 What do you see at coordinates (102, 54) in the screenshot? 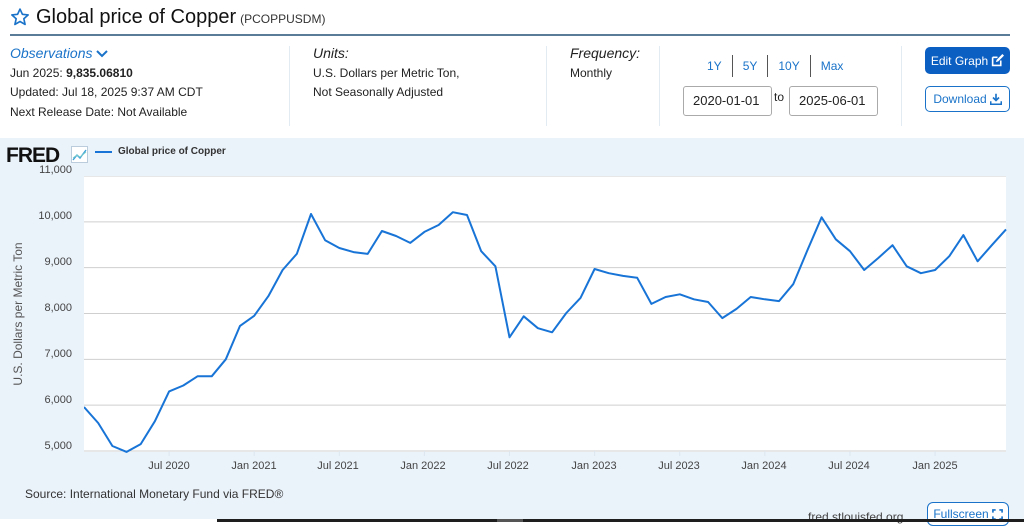
I see `chevron-down-icon` at bounding box center [102, 54].